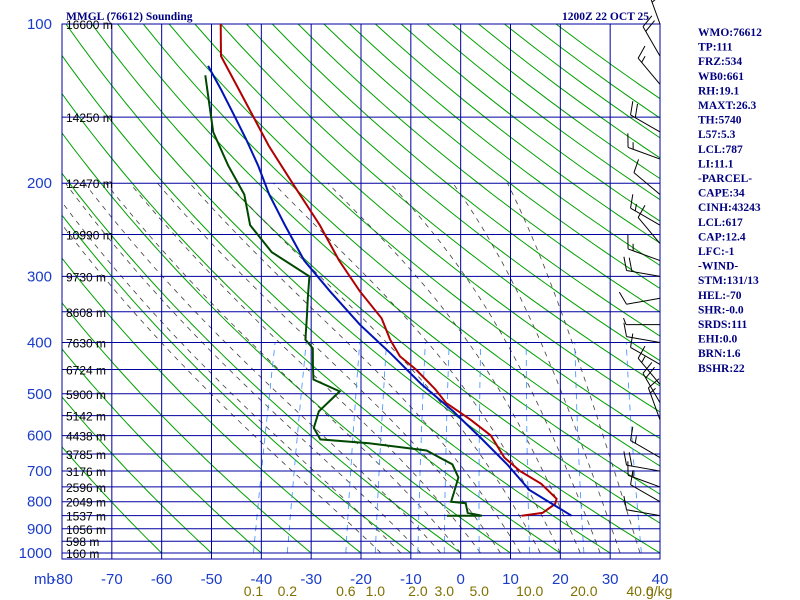 The image size is (800, 600). What do you see at coordinates (89, 184) in the screenshot?
I see `height-label: 12470 m` at bounding box center [89, 184].